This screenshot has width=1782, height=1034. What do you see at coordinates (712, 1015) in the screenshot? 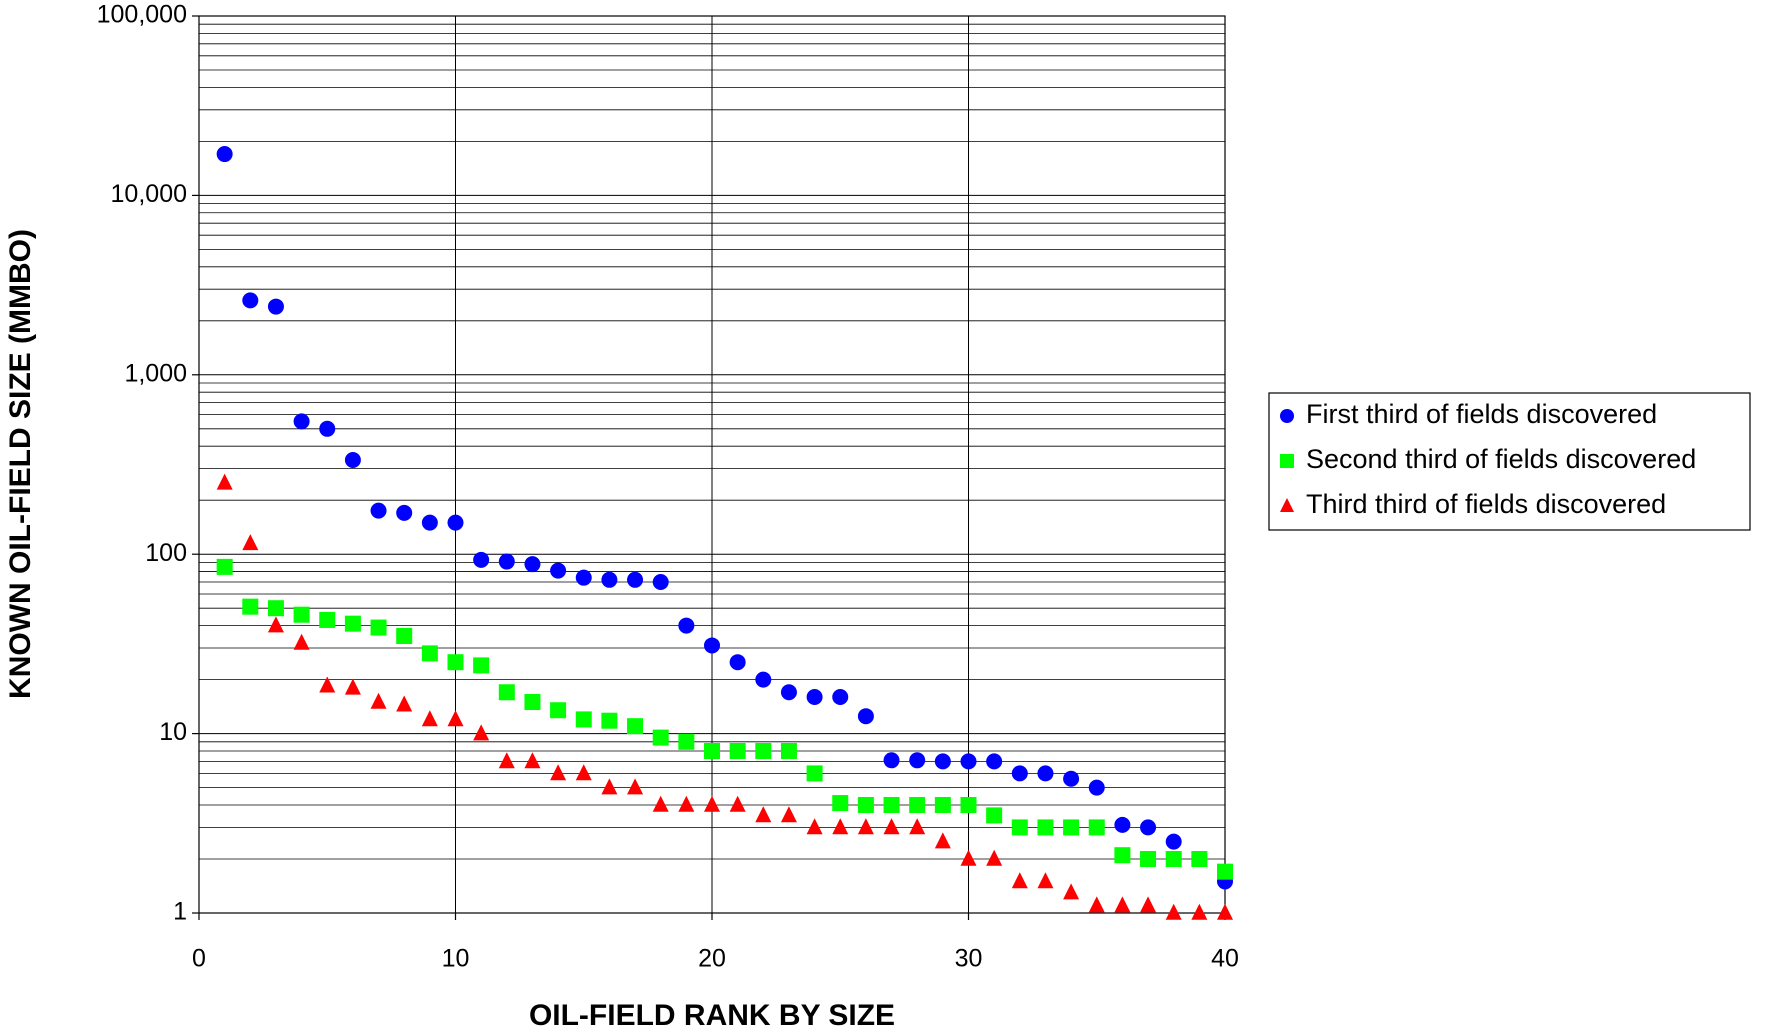
I see `x-axis-title: OIL-FIELD RANK BY SIZE` at bounding box center [712, 1015].